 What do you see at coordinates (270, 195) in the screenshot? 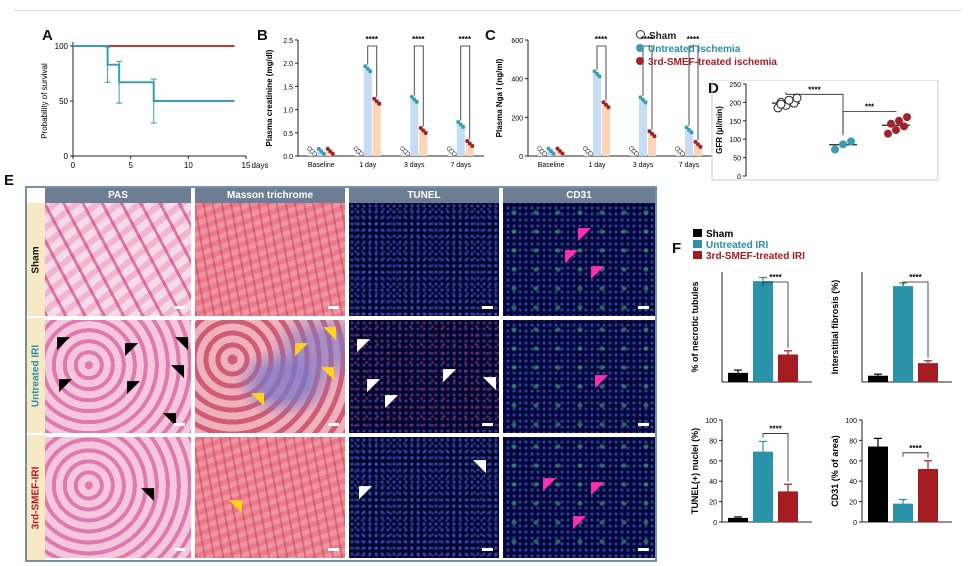
I see `column-header-masson: Masson trichrome` at bounding box center [270, 195].